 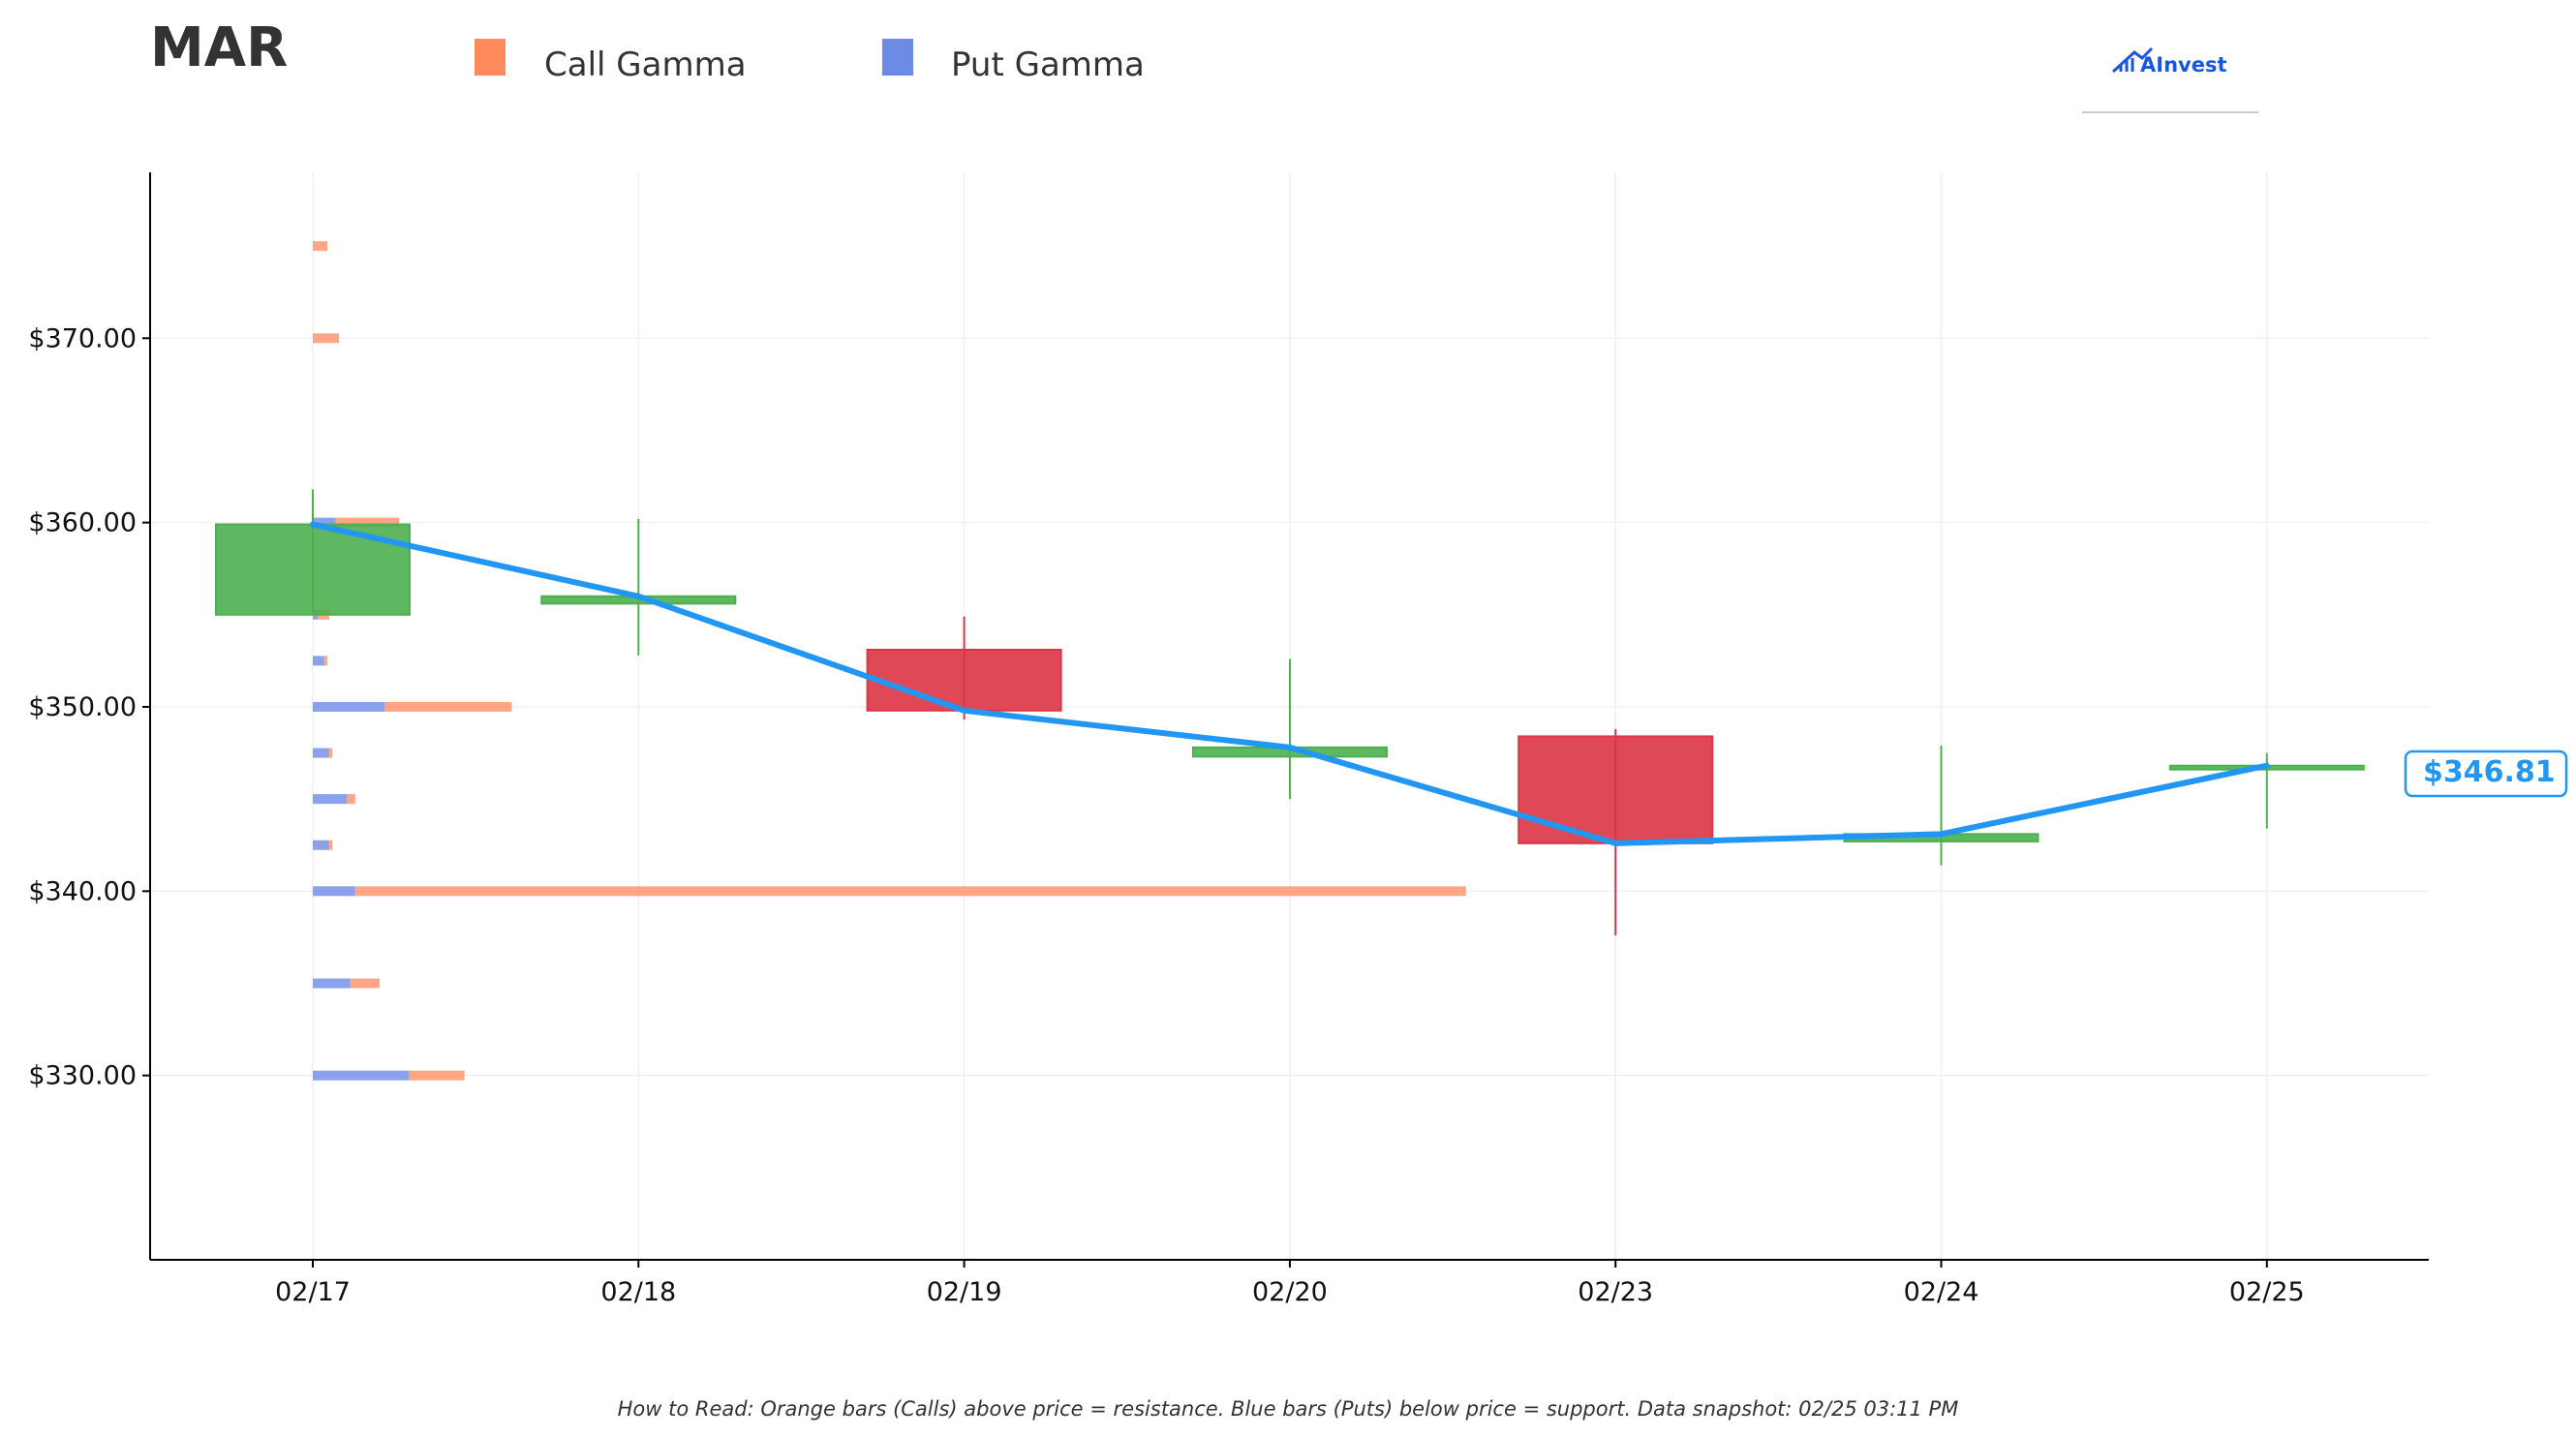 I want to click on y-tick-label: $340.00, so click(x=82, y=891).